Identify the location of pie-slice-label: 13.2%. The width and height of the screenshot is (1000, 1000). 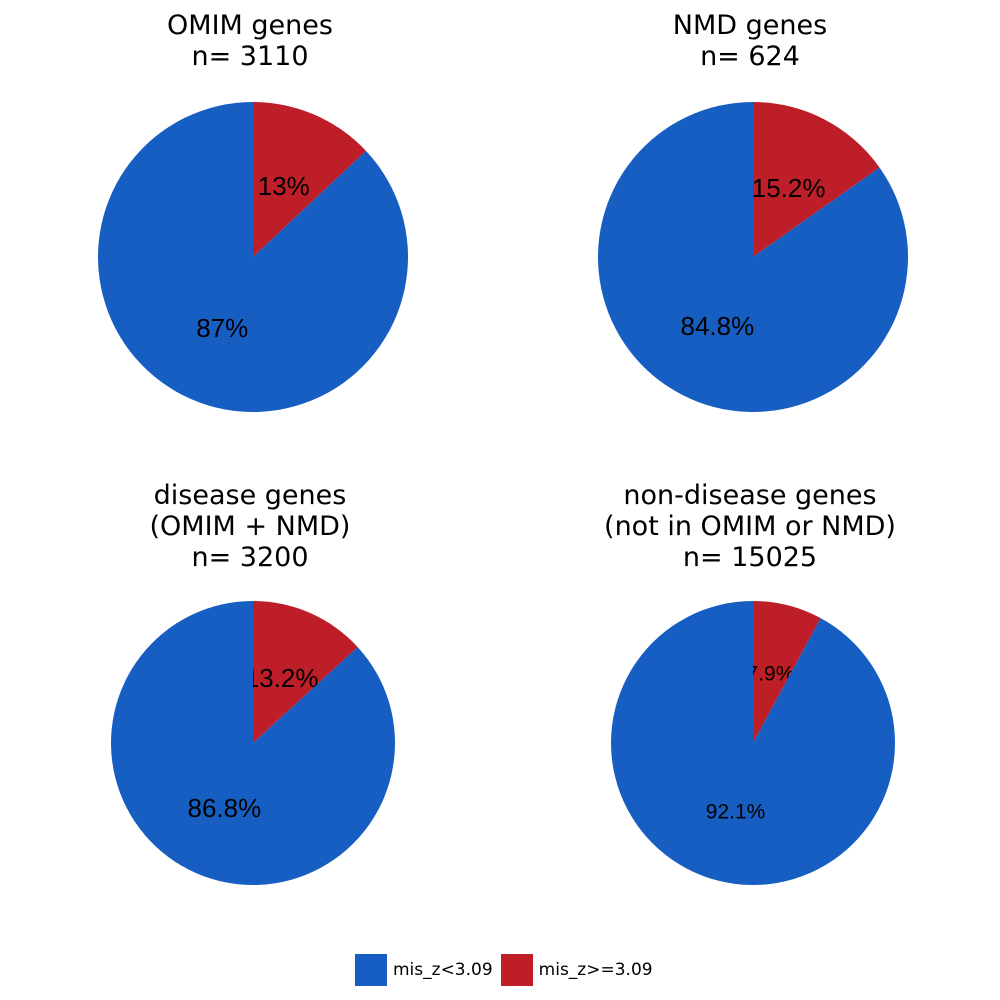
(282, 678).